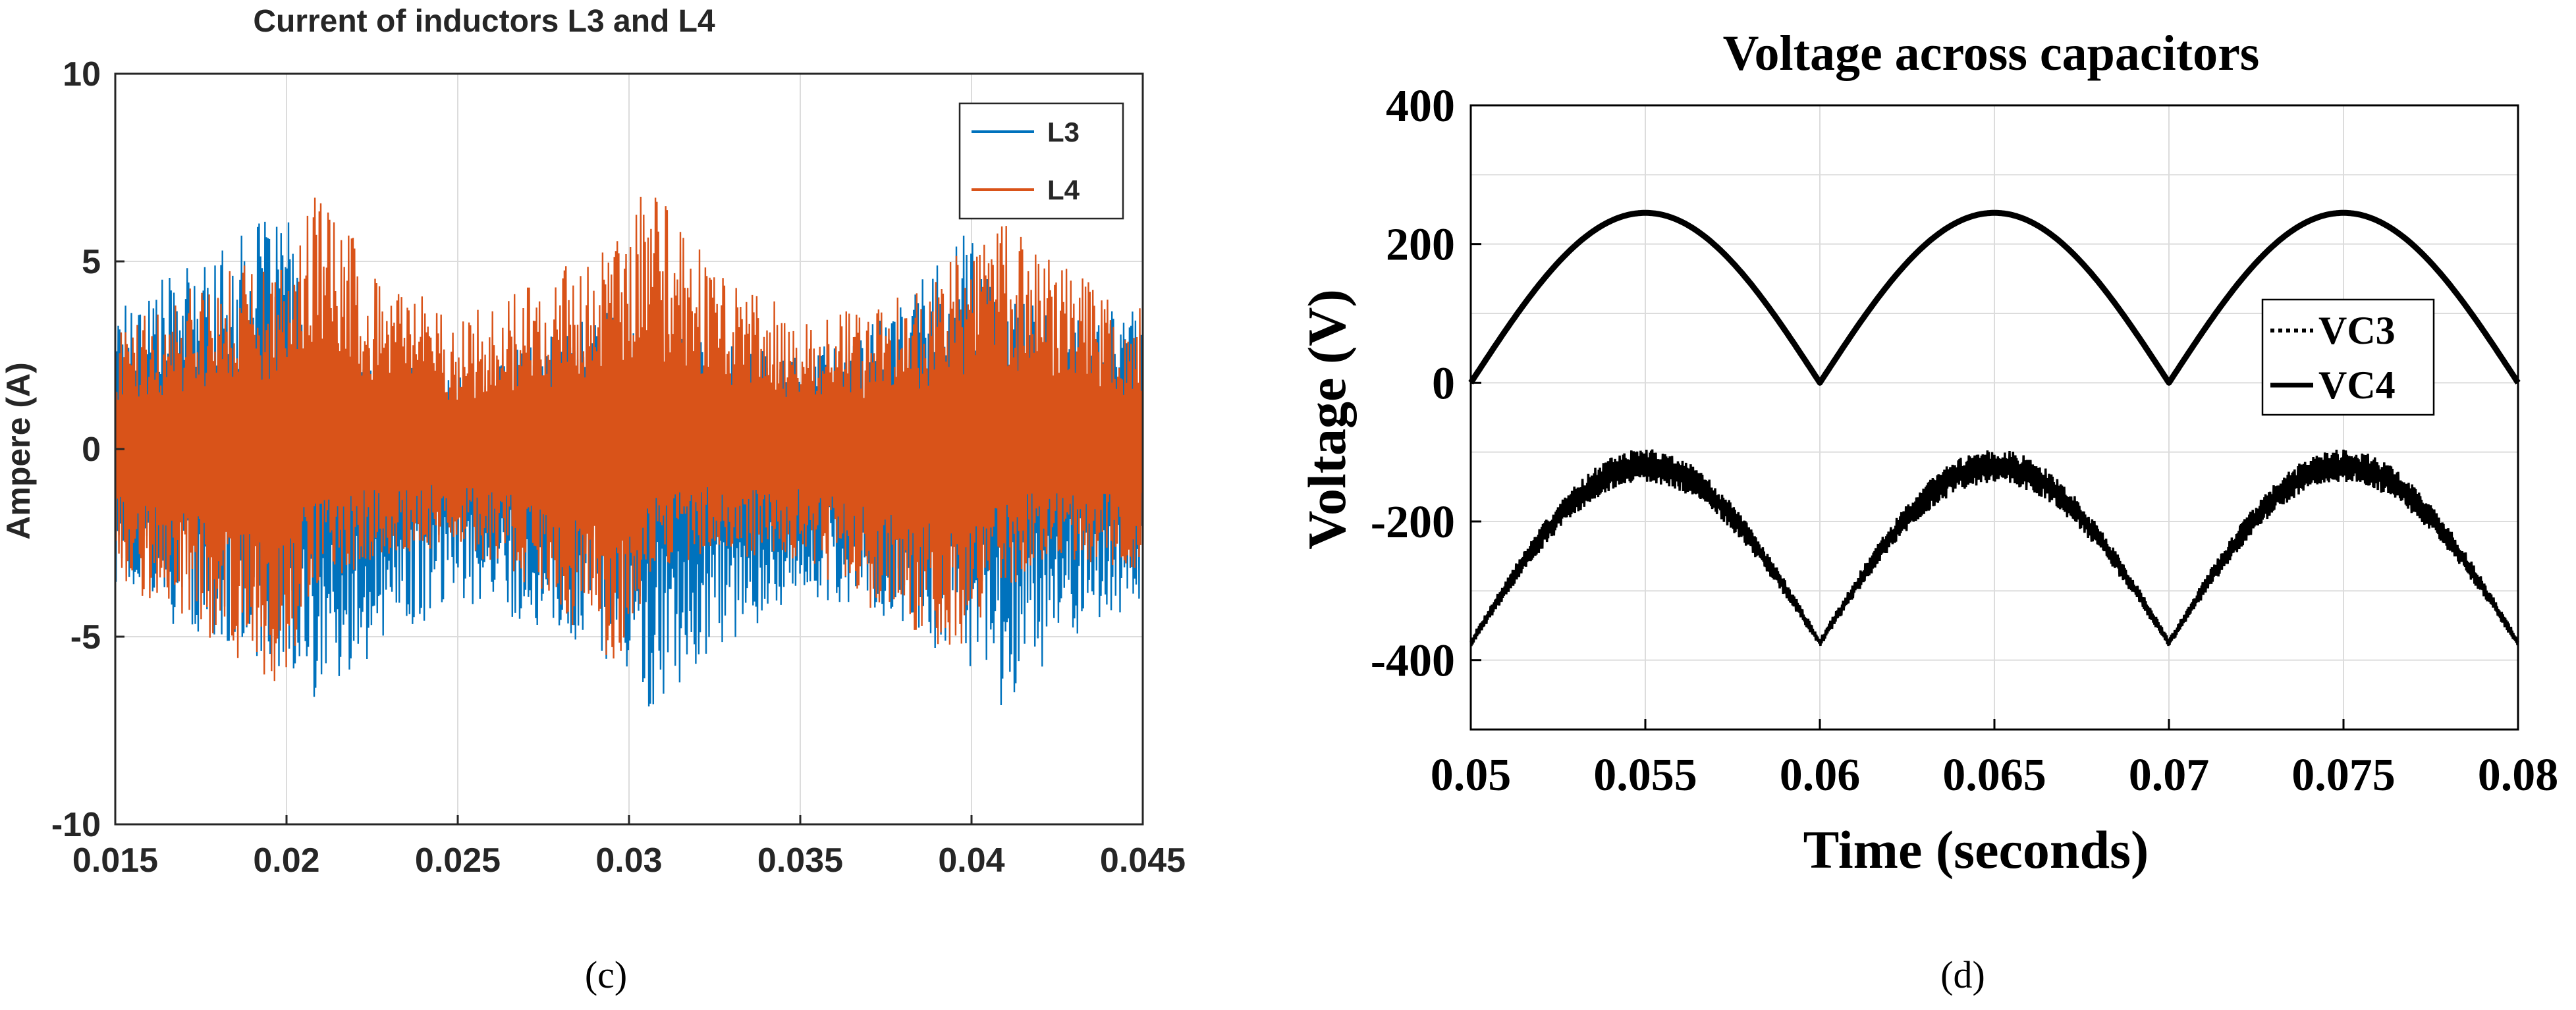  Describe the element at coordinates (1063, 189) in the screenshot. I see `c-legend-label-l4: L4` at that location.